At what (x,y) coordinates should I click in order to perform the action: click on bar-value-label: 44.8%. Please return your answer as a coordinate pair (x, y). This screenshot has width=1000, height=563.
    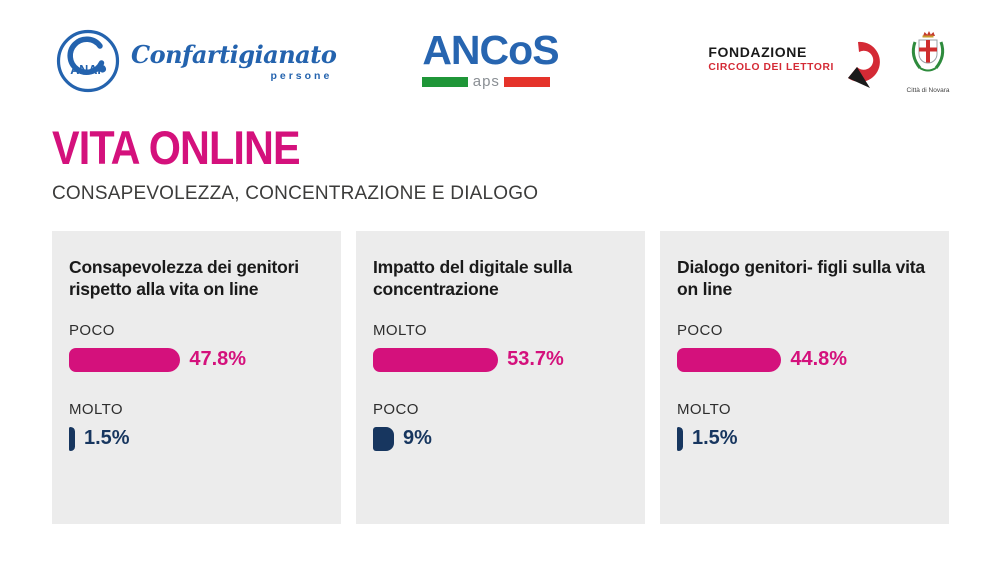
    Looking at the image, I should click on (819, 359).